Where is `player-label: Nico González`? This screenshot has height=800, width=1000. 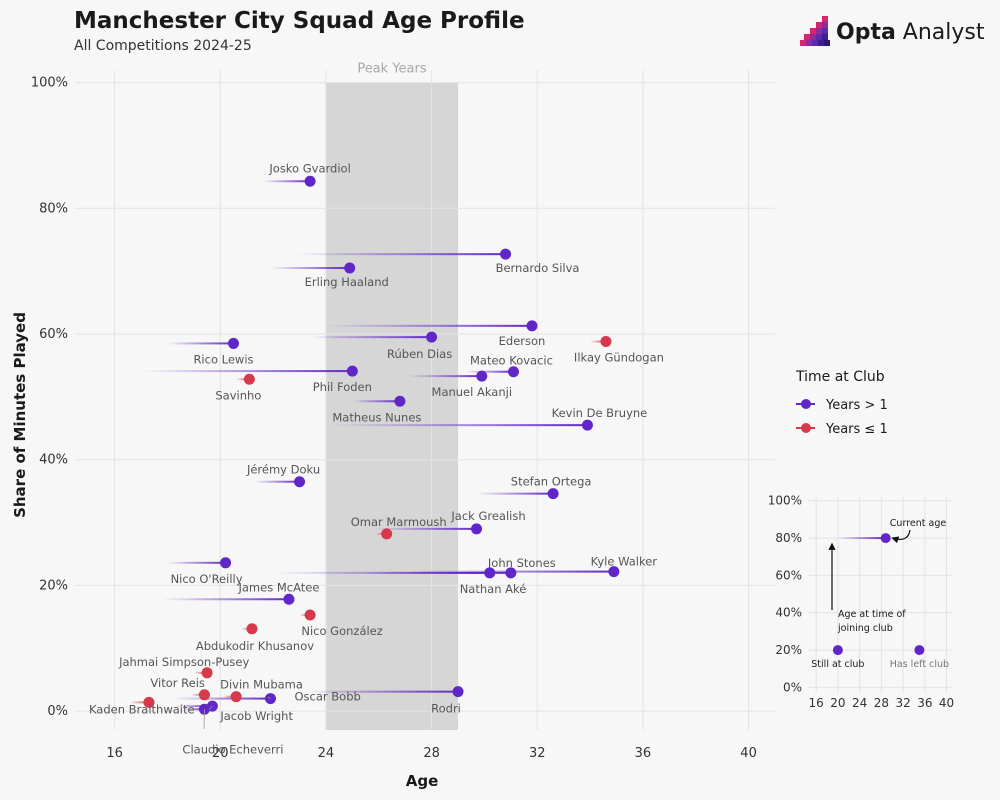
player-label: Nico González is located at coordinates (341, 631).